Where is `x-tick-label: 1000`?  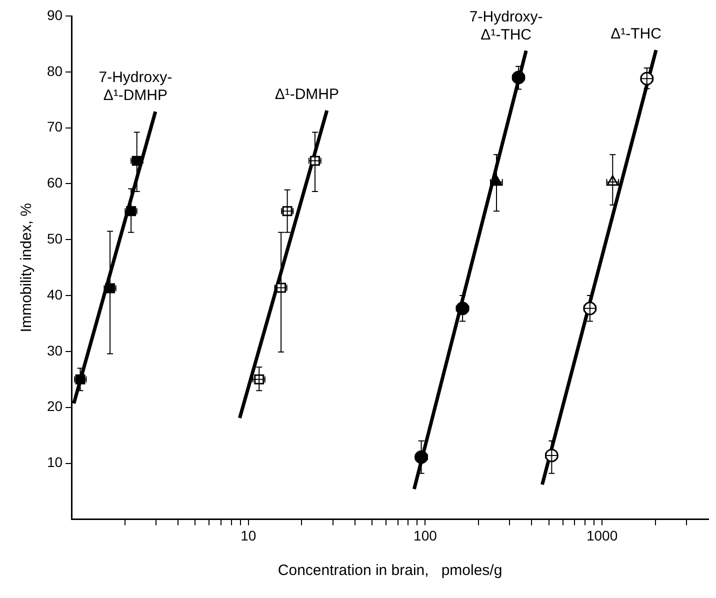
x-tick-label: 1000 is located at coordinates (602, 535).